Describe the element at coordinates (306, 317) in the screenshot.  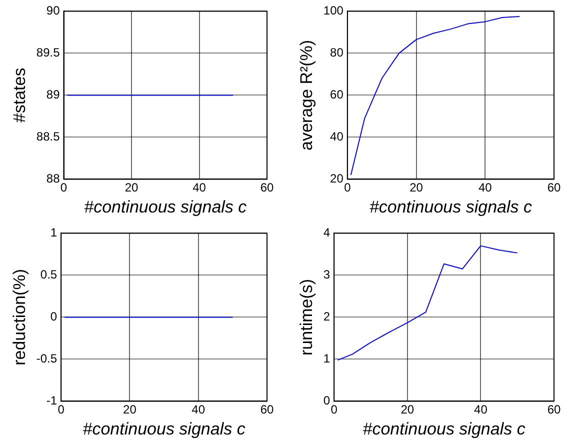
I see `y-axis-title: runtime(s)` at that location.